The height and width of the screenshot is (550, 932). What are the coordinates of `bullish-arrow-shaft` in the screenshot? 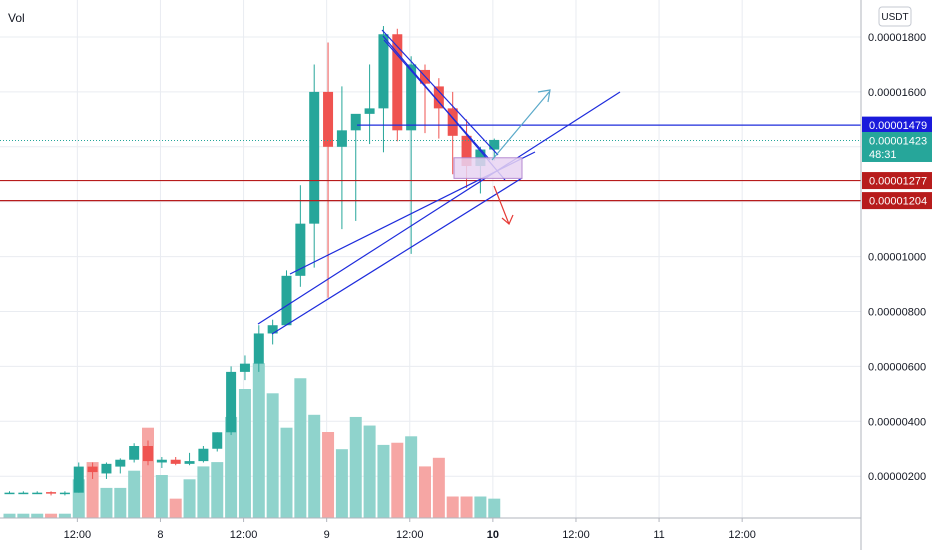 It's located at (521, 125).